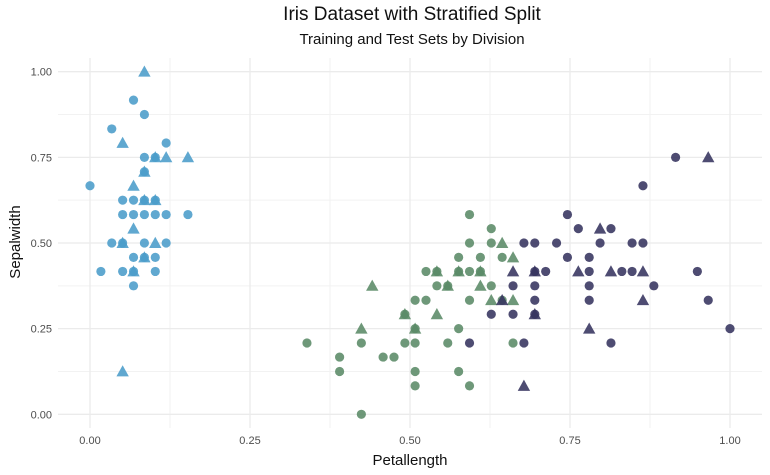 This screenshot has height=475, width=770. Describe the element at coordinates (41, 244) in the screenshot. I see `y-tick-label: 0.50` at that location.